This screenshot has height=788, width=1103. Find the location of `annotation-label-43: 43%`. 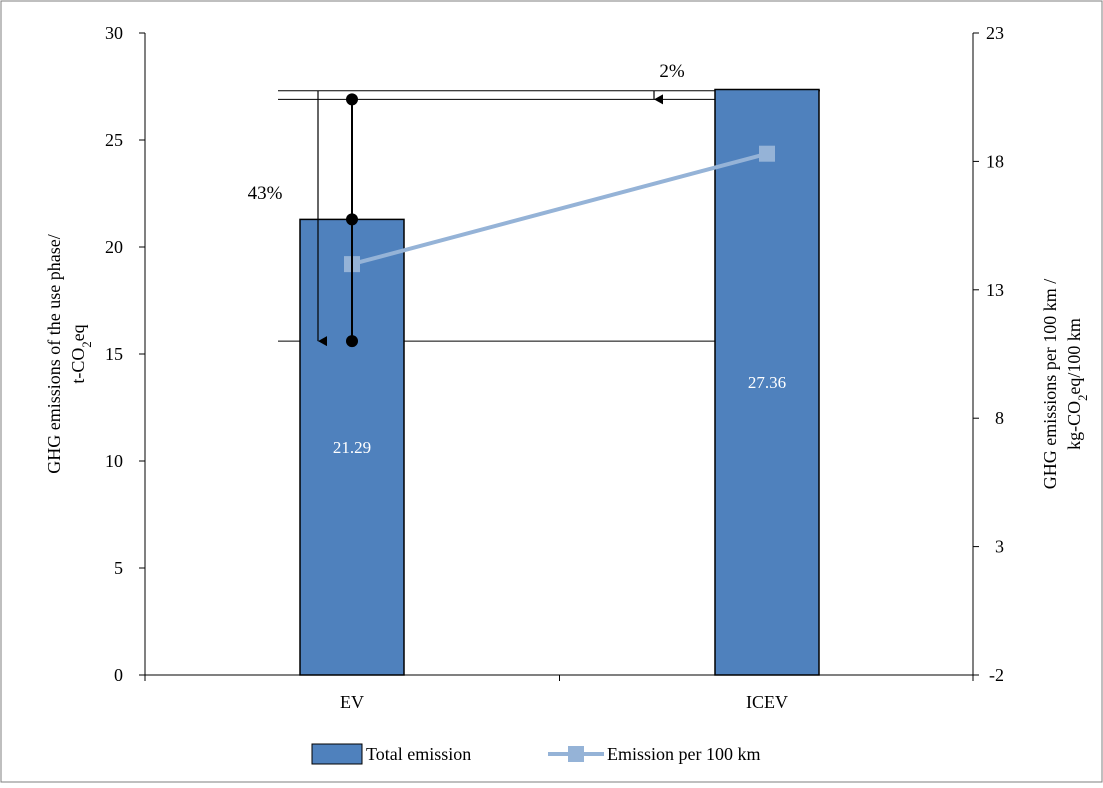

annotation-label-43: 43% is located at coordinates (265, 193).